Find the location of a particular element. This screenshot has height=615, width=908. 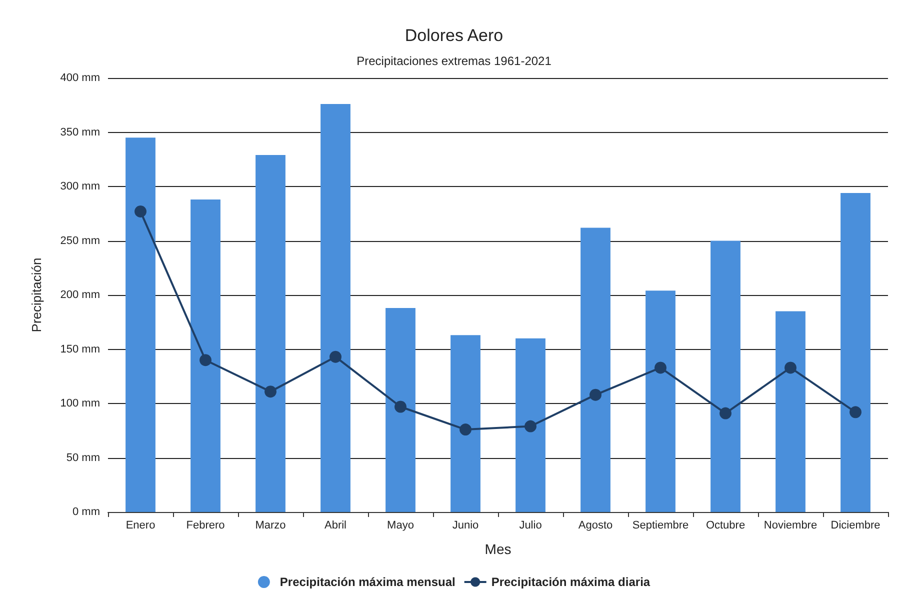

x-tick-label: Octubre is located at coordinates (726, 526).